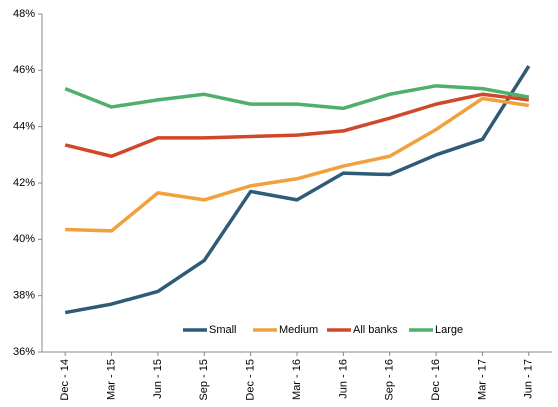  I want to click on x-tick-label: Dec - 16, so click(436, 380).